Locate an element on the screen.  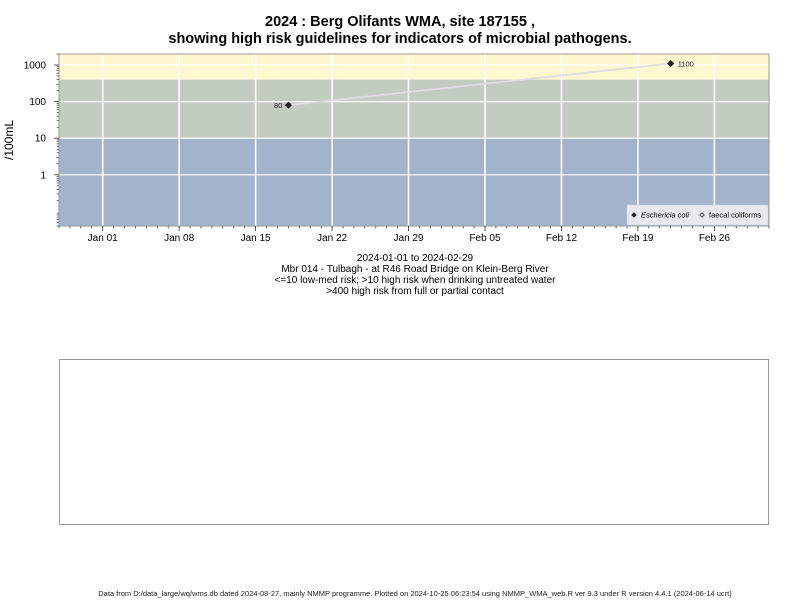
x-tick-label-4: Jan 29 is located at coordinates (409, 238).